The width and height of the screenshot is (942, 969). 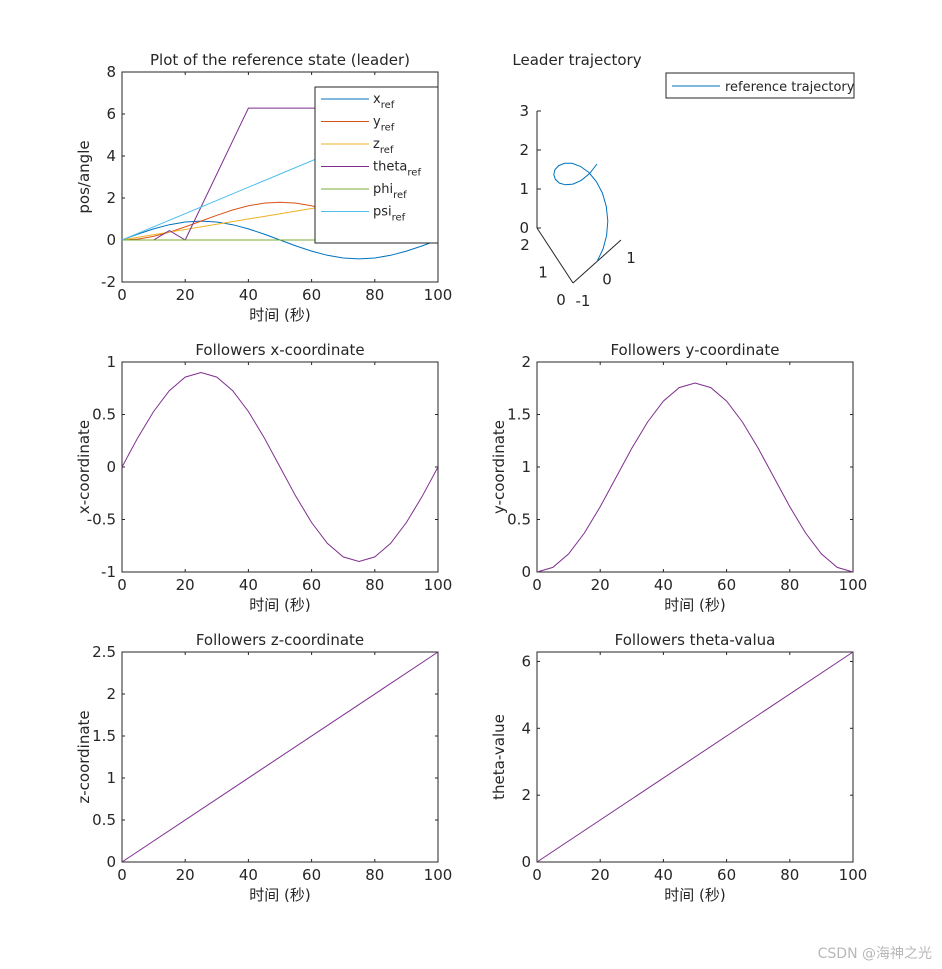 I want to click on legend-entry-theta: thetaref, so click(x=397, y=169).